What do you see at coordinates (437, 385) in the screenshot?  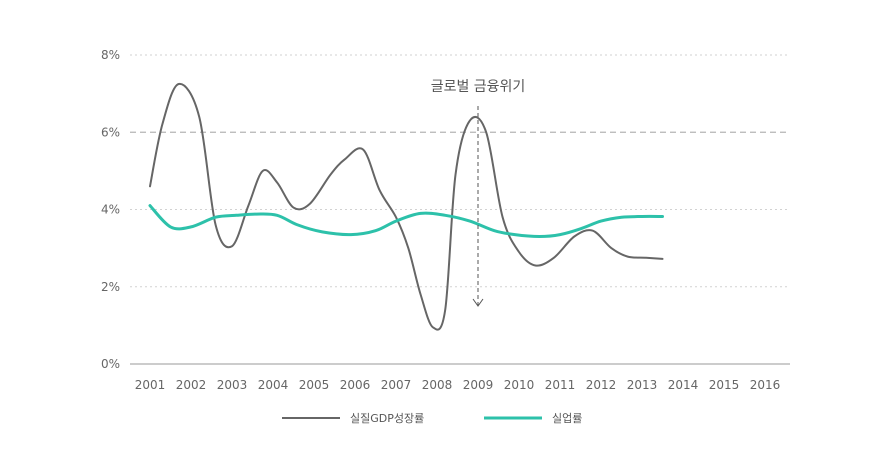 I see `x-tick-label: 2008` at bounding box center [437, 385].